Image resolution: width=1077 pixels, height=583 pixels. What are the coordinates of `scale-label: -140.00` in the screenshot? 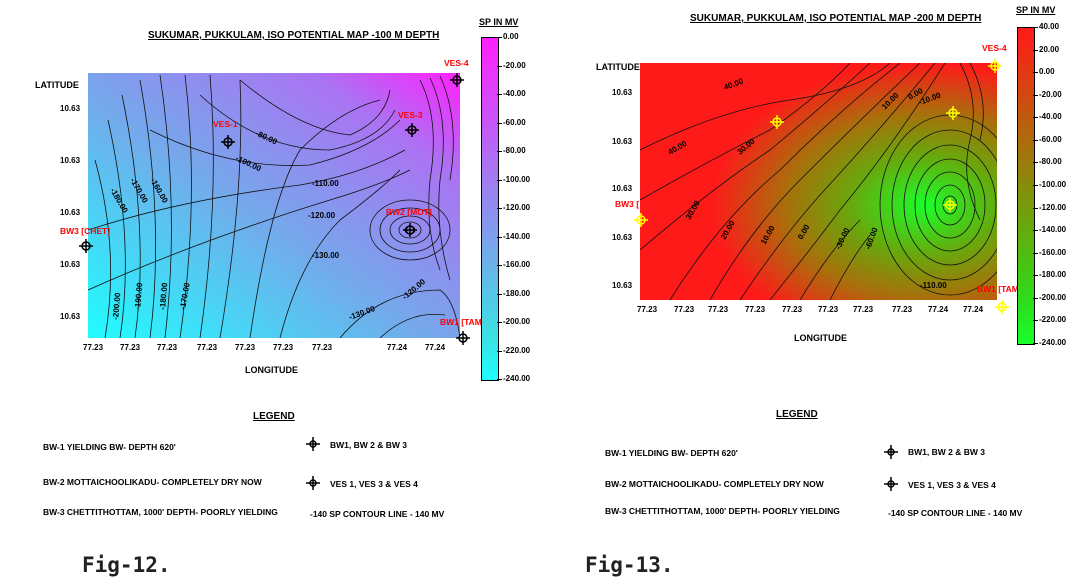 It's located at (1053, 230).